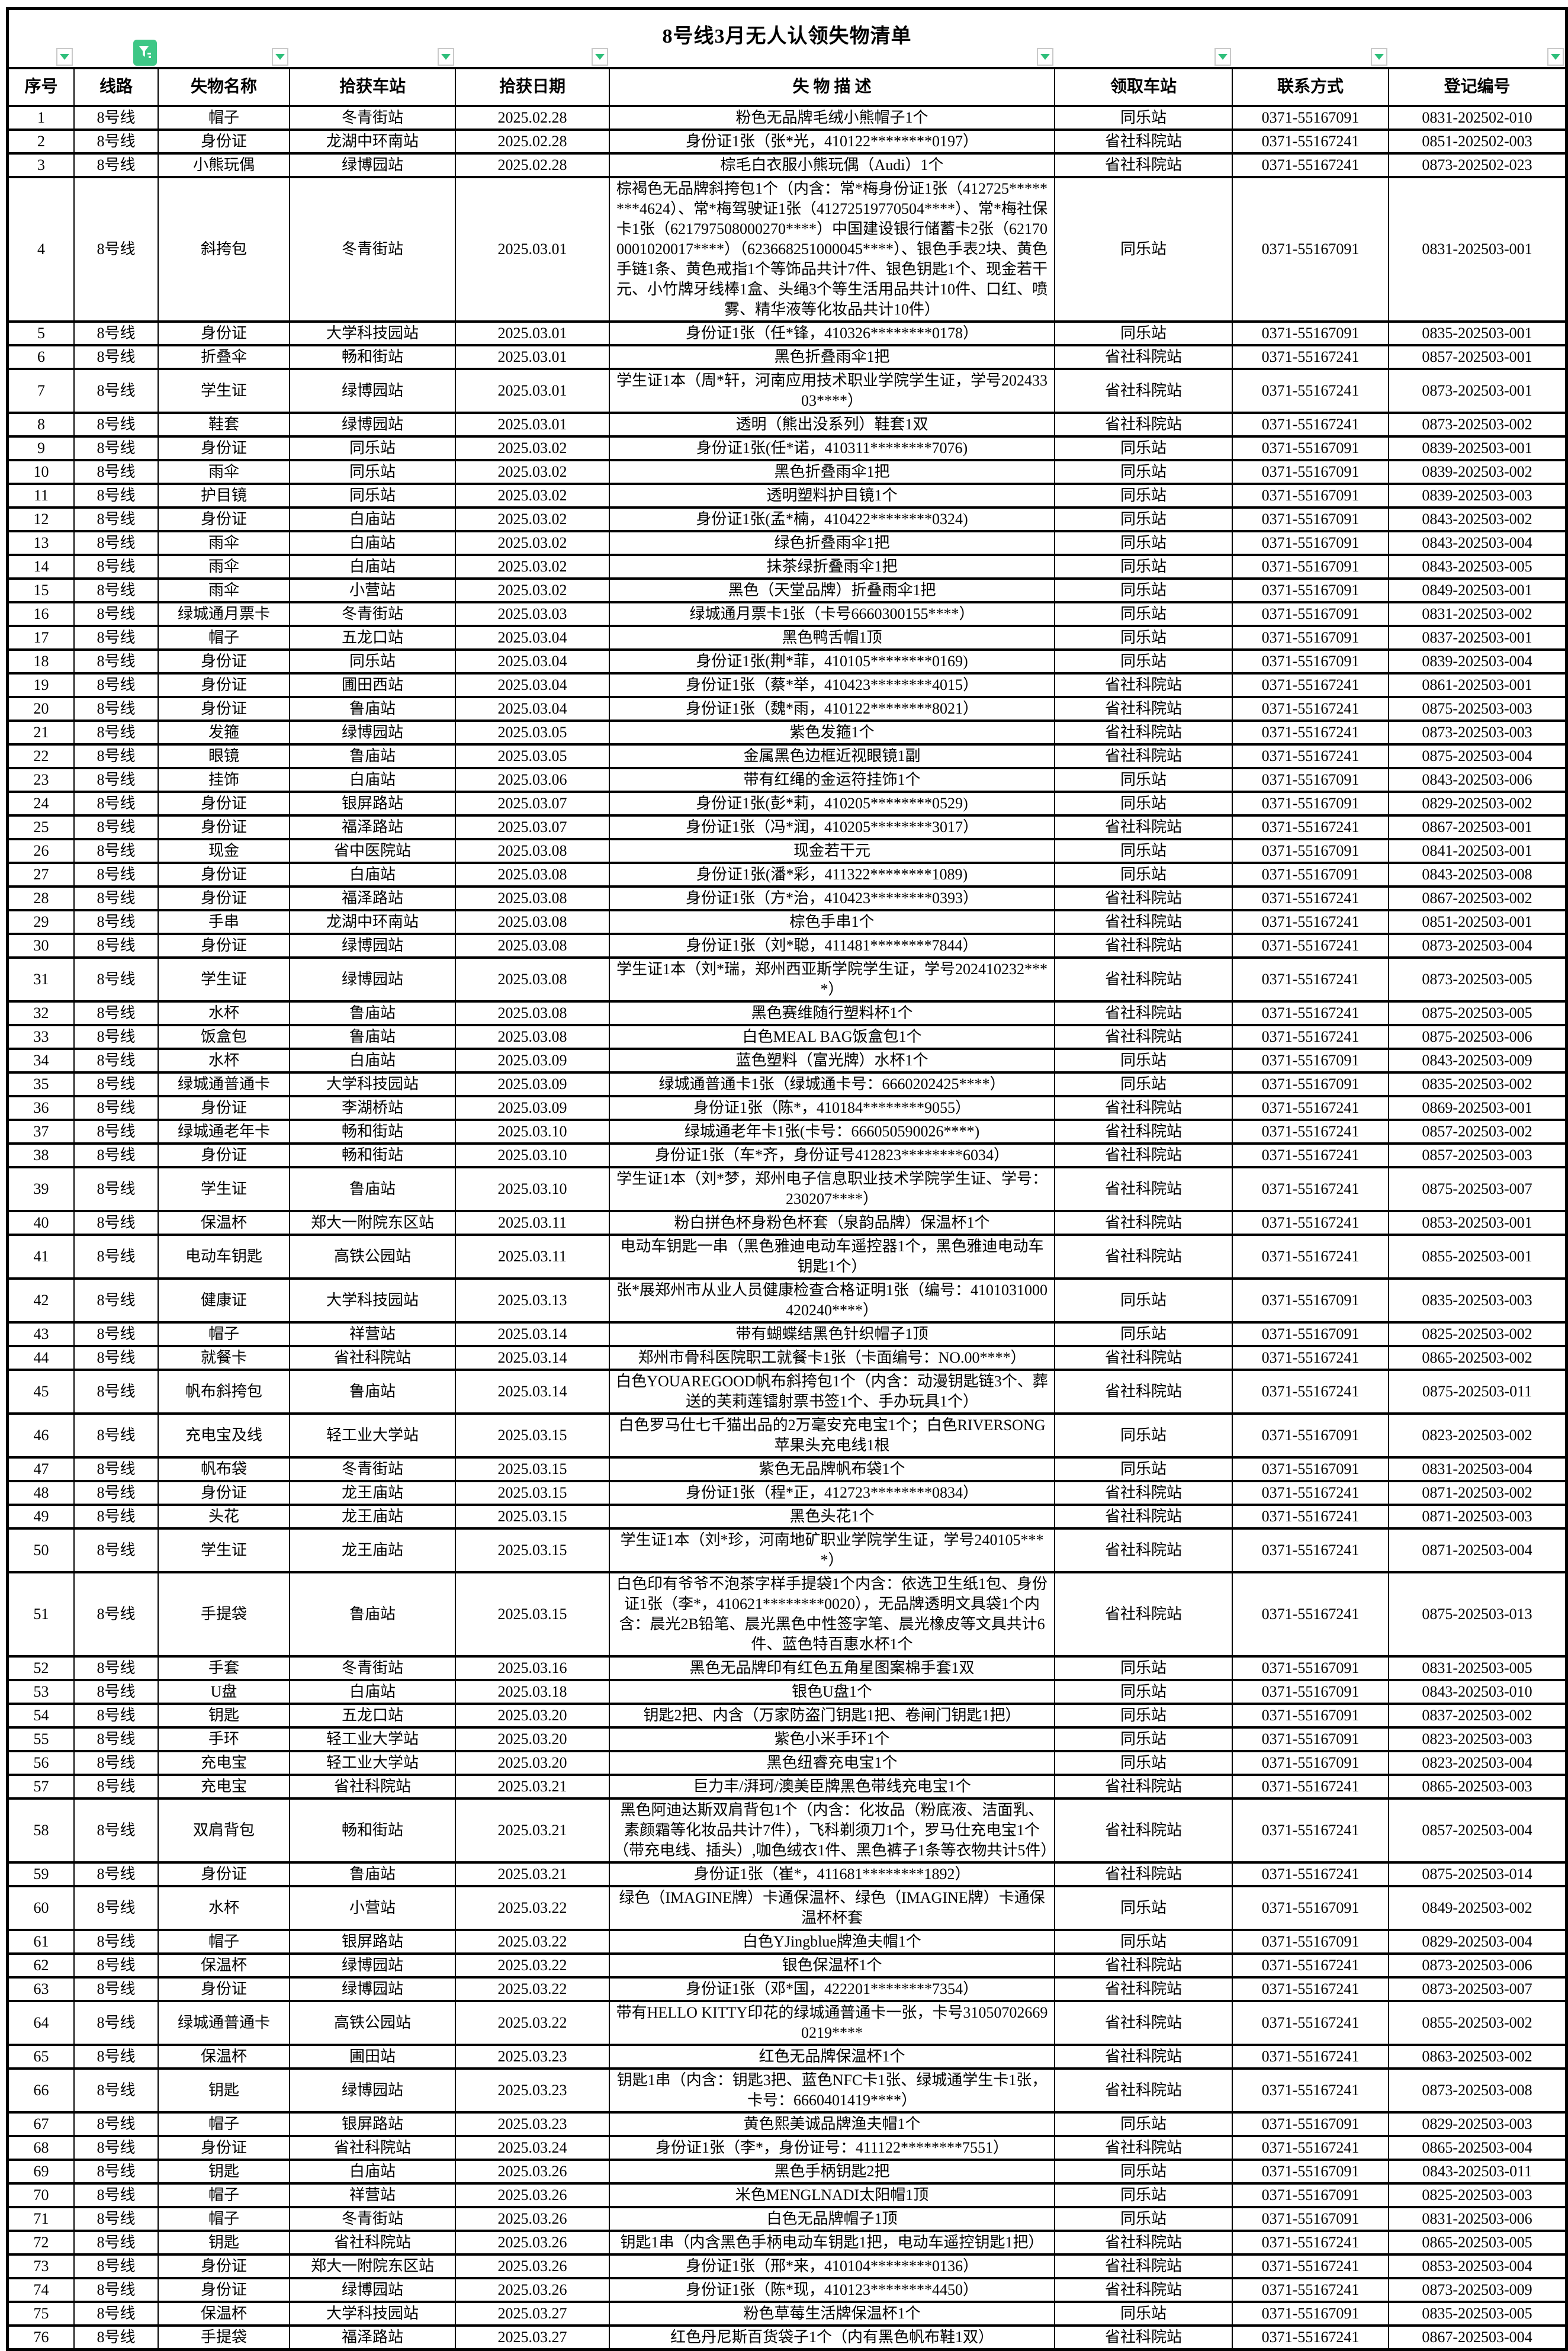  I want to click on cell-item-name: 双肩背包, so click(224, 1831).